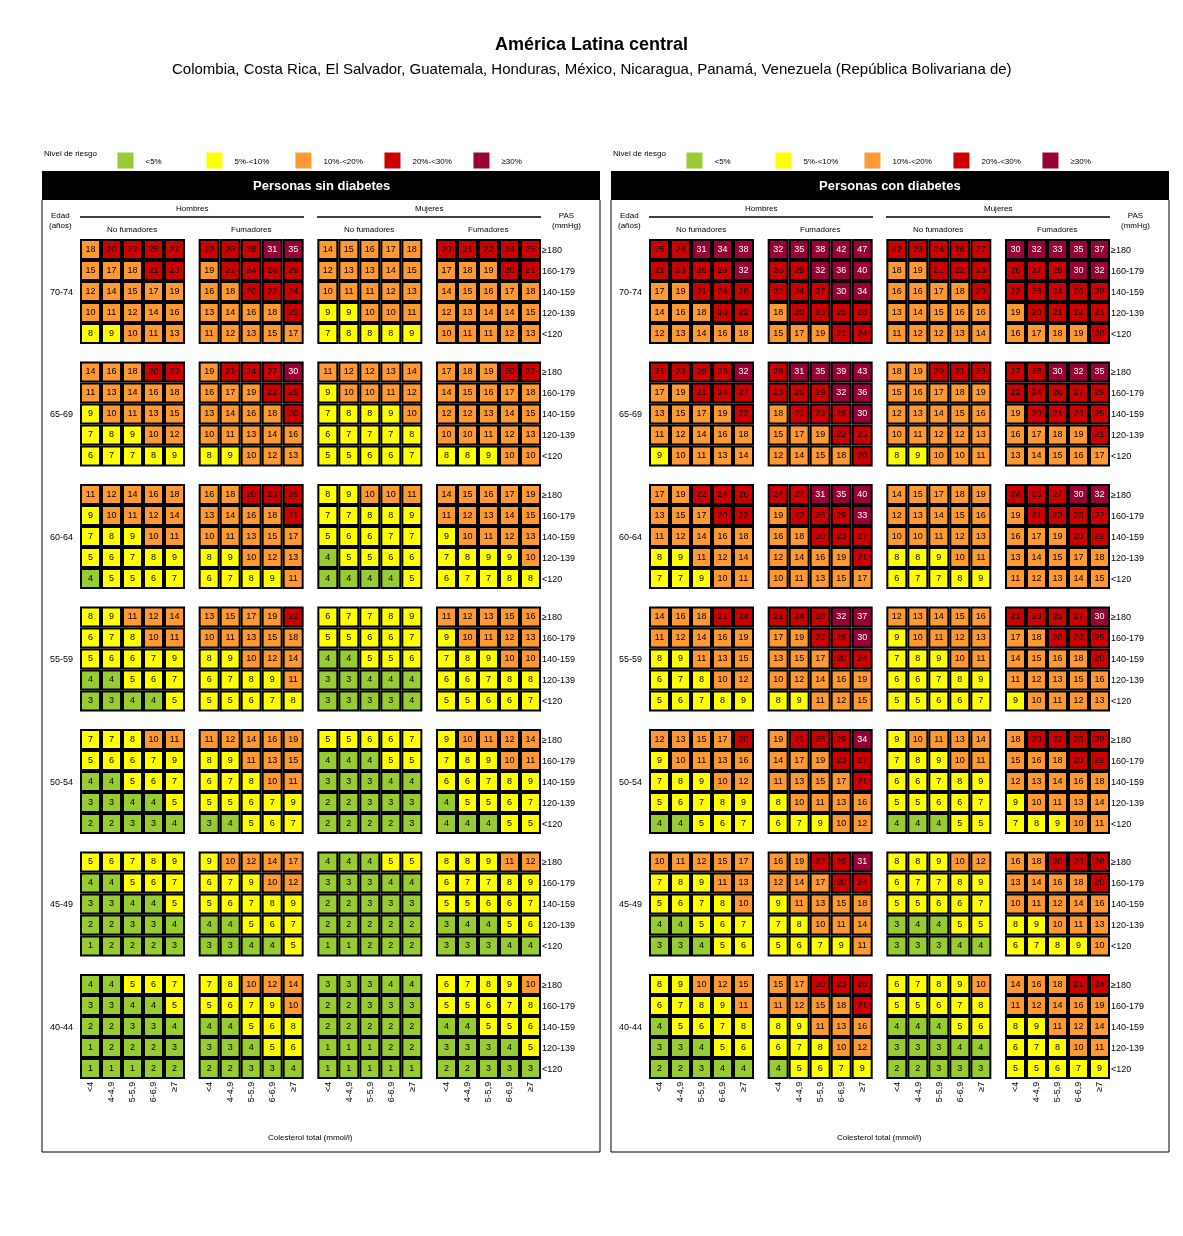 Image resolution: width=1183 pixels, height=1236 pixels. What do you see at coordinates (111, 392) in the screenshot?
I see `data-label: 13` at bounding box center [111, 392].